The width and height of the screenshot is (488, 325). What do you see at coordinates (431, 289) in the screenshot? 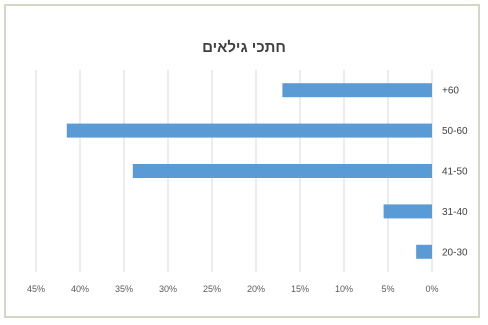
I see `x-tick-label: 0%` at bounding box center [431, 289].